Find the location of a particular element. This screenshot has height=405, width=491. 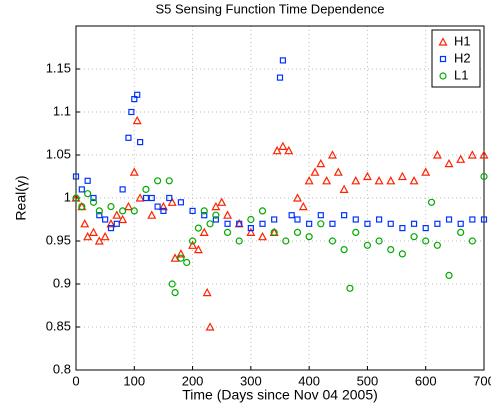

x-axis-label: Time (Days since Nov 04 2005) is located at coordinates (280, 395).